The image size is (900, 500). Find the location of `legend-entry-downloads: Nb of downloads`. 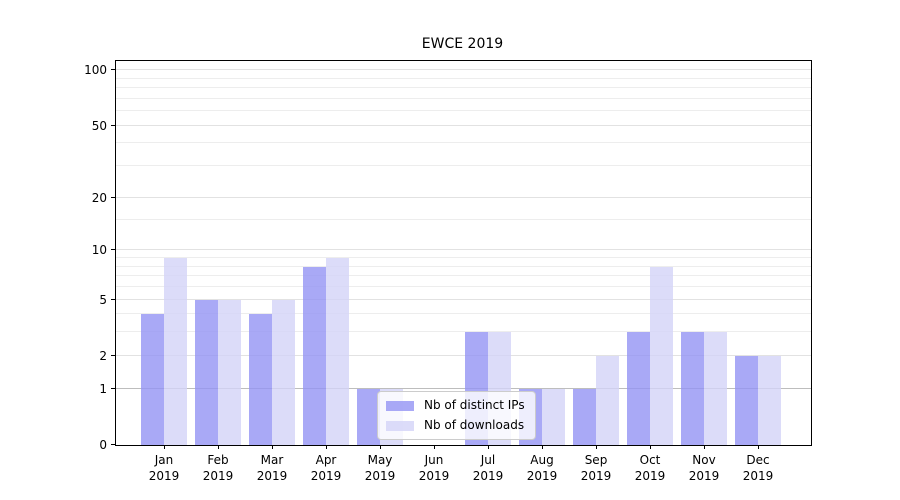

legend-entry-downloads: Nb of downloads is located at coordinates (455, 425).